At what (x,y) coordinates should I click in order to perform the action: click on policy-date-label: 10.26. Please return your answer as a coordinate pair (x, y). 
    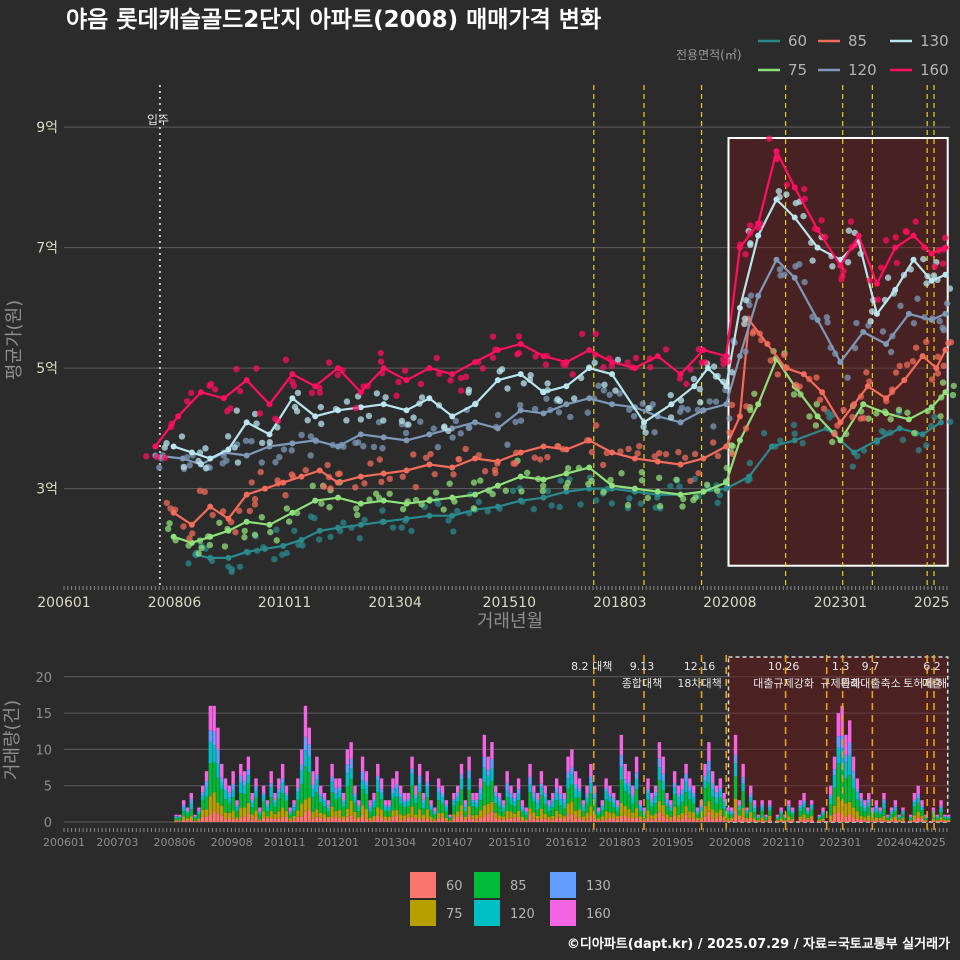
    Looking at the image, I should click on (784, 666).